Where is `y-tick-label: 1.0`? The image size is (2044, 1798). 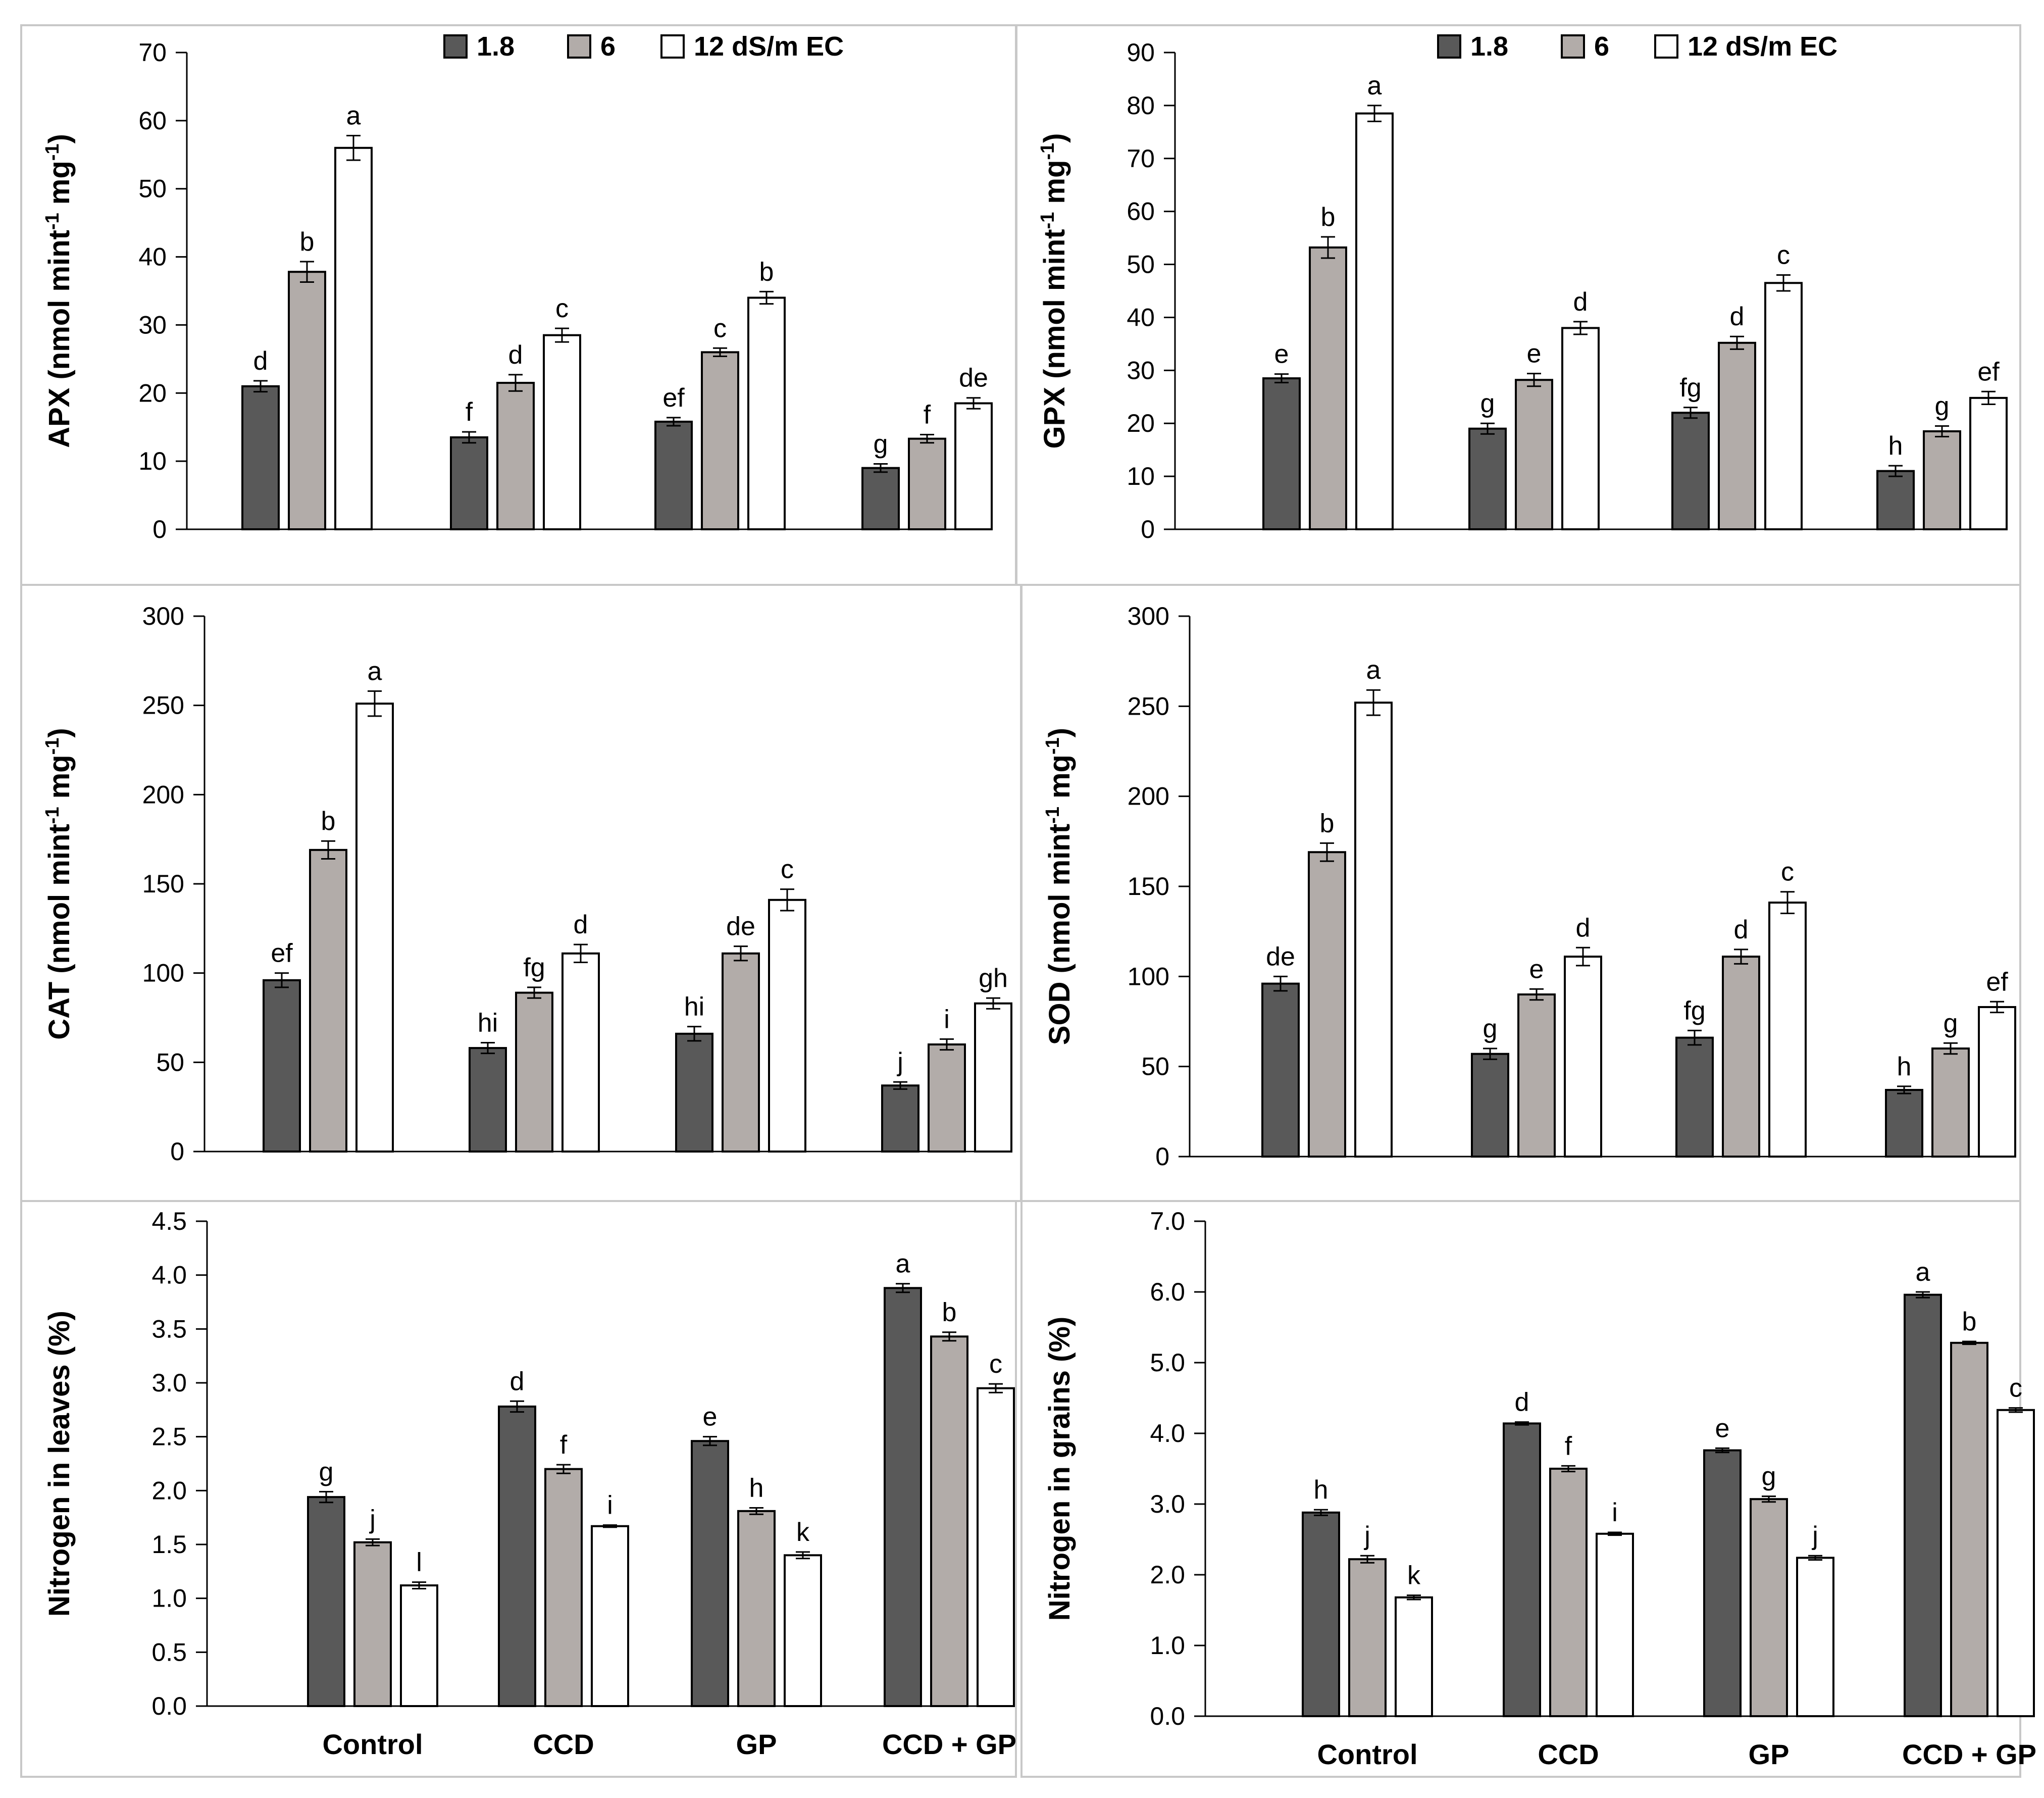 y-tick-label: 1.0 is located at coordinates (1167, 1646).